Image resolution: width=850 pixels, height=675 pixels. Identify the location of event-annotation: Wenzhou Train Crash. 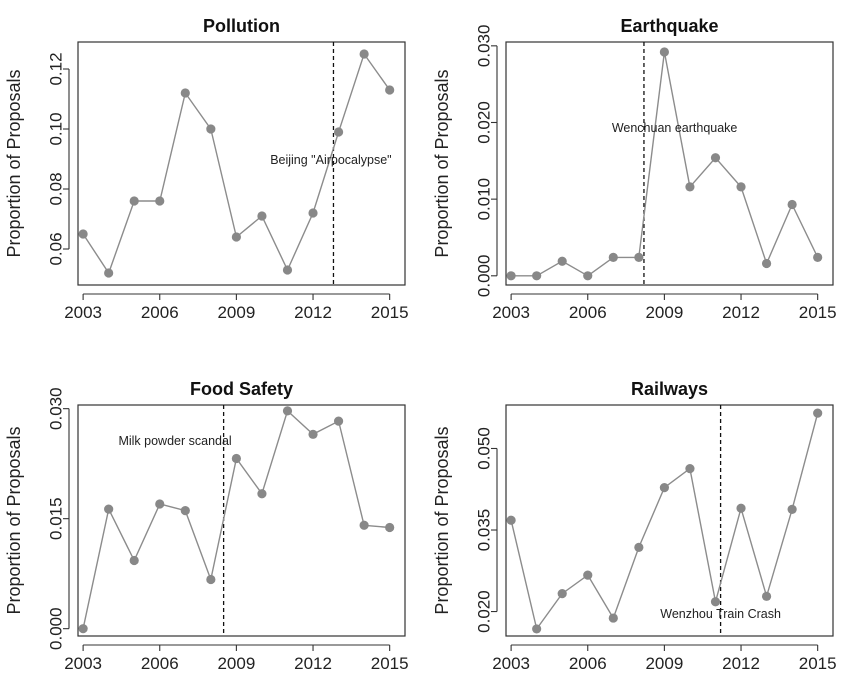
(720, 614).